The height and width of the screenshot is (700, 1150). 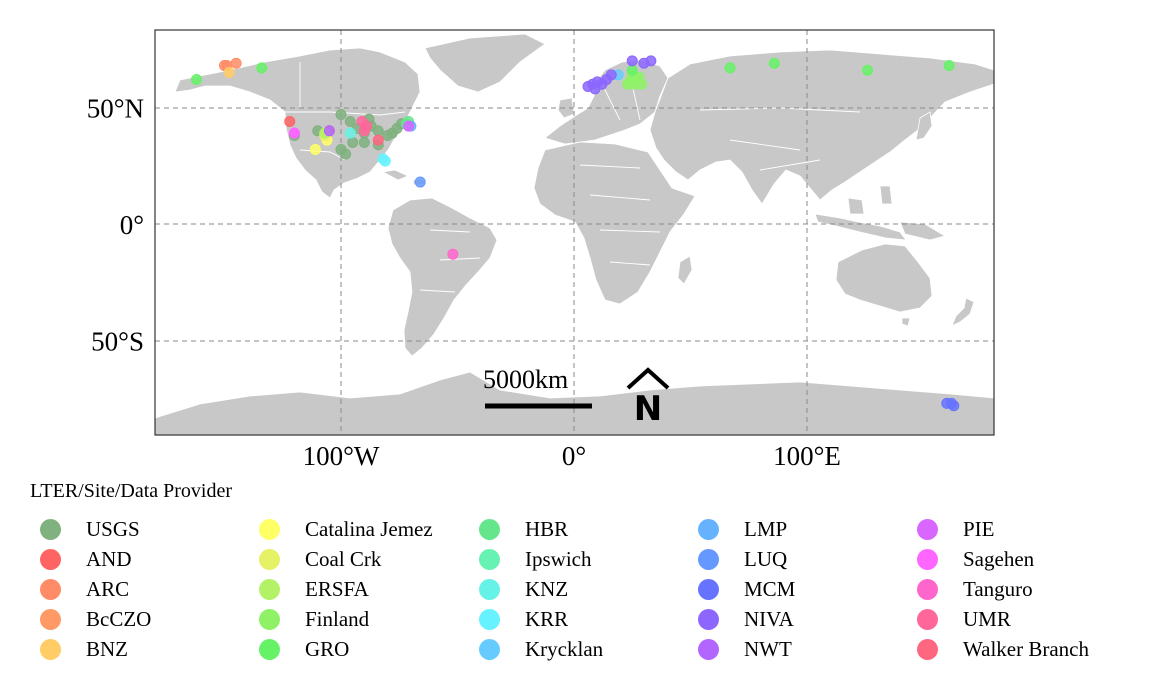 I want to click on legend-entry: Finland, so click(x=359, y=620).